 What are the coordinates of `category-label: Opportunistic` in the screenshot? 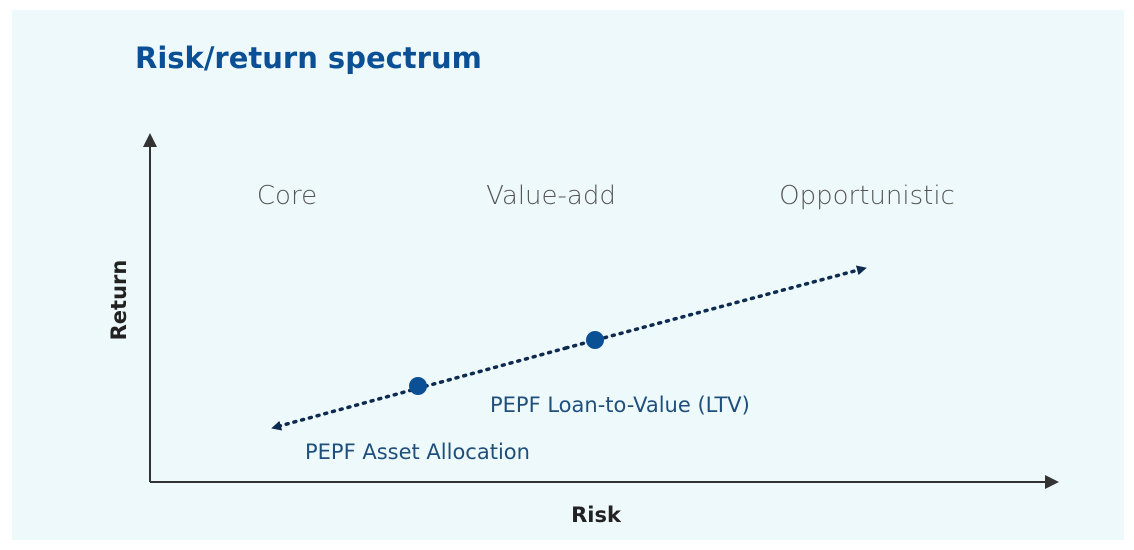 It's located at (867, 196).